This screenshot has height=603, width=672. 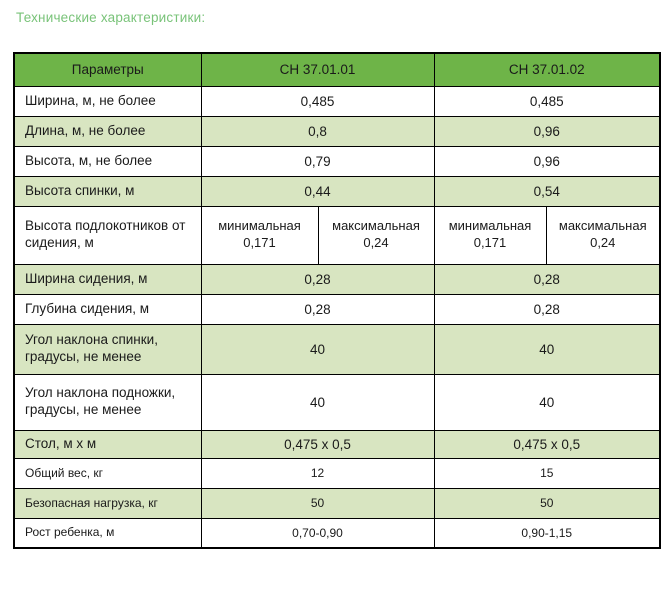 I want to click on header-cell-model1: СН 37.01.01, so click(x=317, y=69).